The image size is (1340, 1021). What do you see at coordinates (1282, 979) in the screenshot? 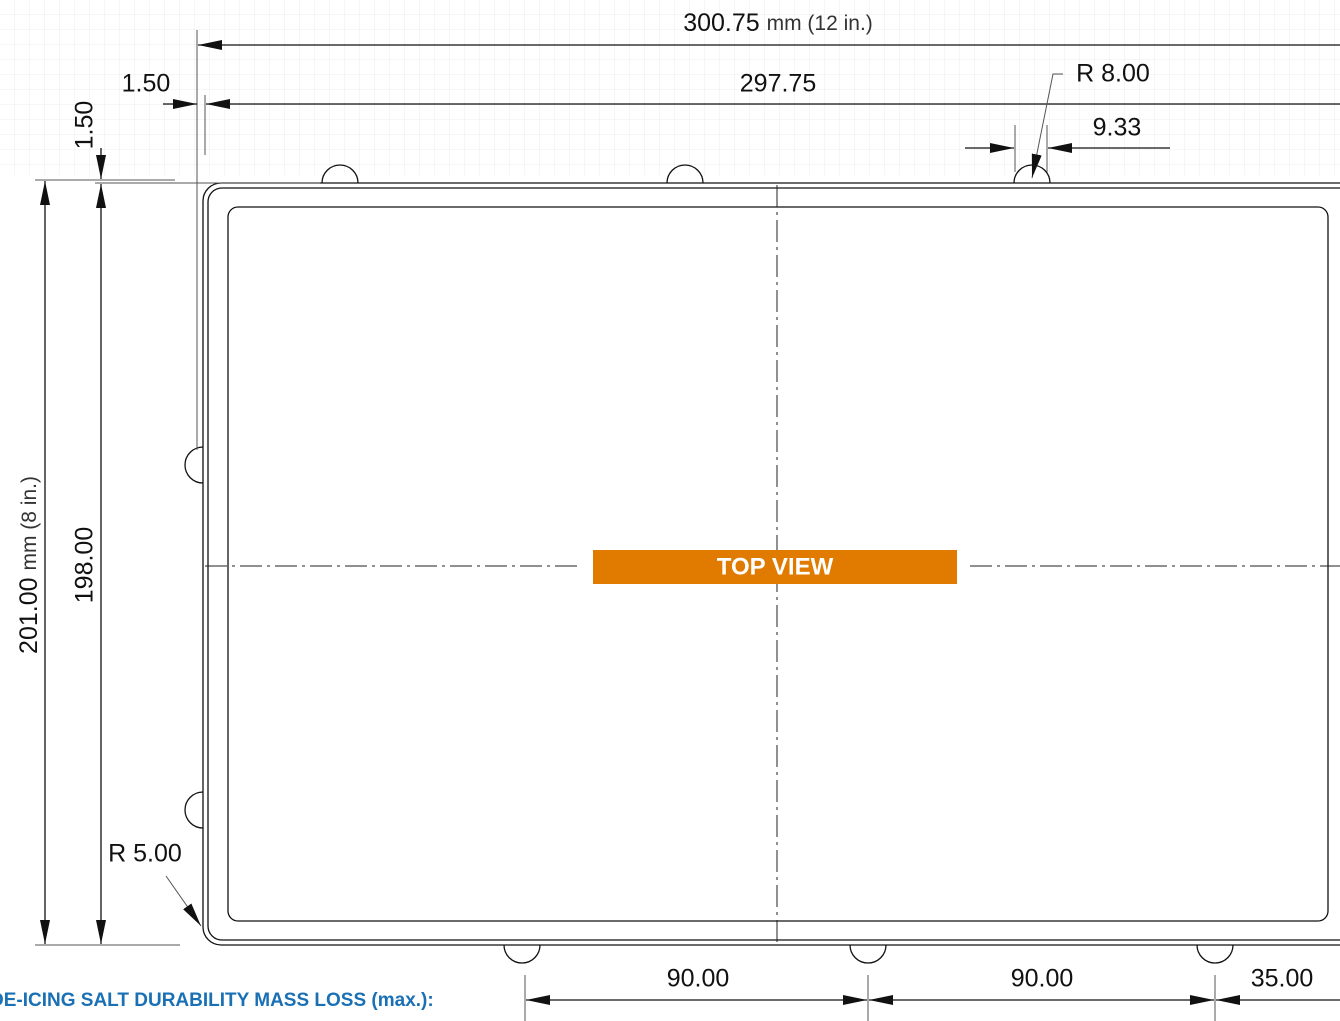
I see `spacing: 35.00` at bounding box center [1282, 979].